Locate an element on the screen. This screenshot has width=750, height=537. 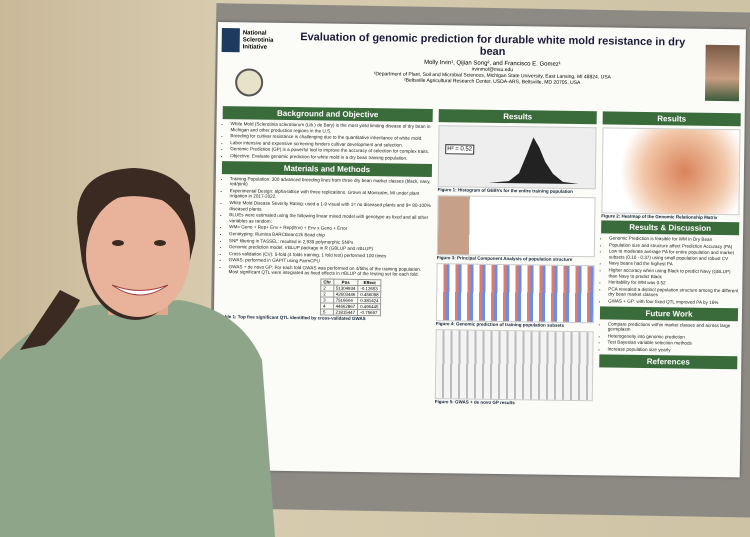
smile is located at coordinates (140, 290).